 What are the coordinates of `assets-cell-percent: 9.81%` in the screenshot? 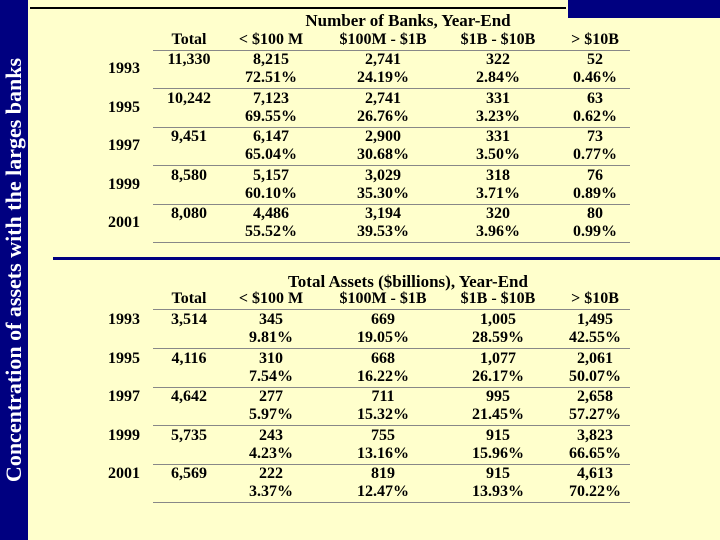 It's located at (271, 337).